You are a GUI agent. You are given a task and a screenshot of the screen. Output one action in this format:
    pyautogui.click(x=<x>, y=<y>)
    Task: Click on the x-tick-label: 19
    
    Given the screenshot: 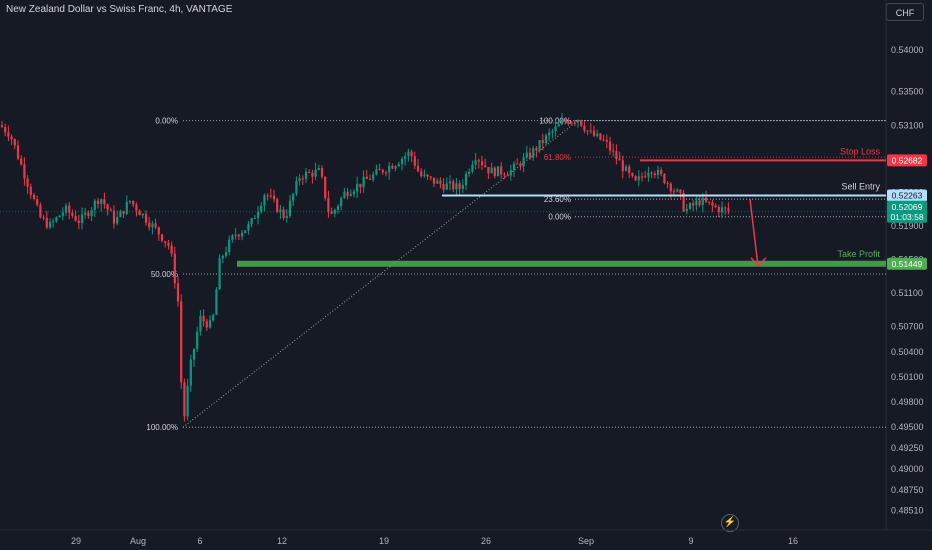 What is the action you would take?
    pyautogui.click(x=384, y=541)
    